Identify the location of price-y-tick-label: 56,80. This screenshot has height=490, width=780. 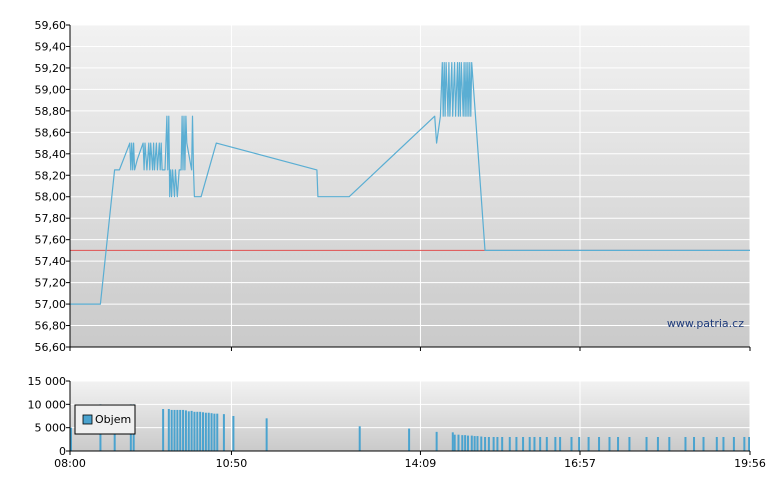
(51, 326).